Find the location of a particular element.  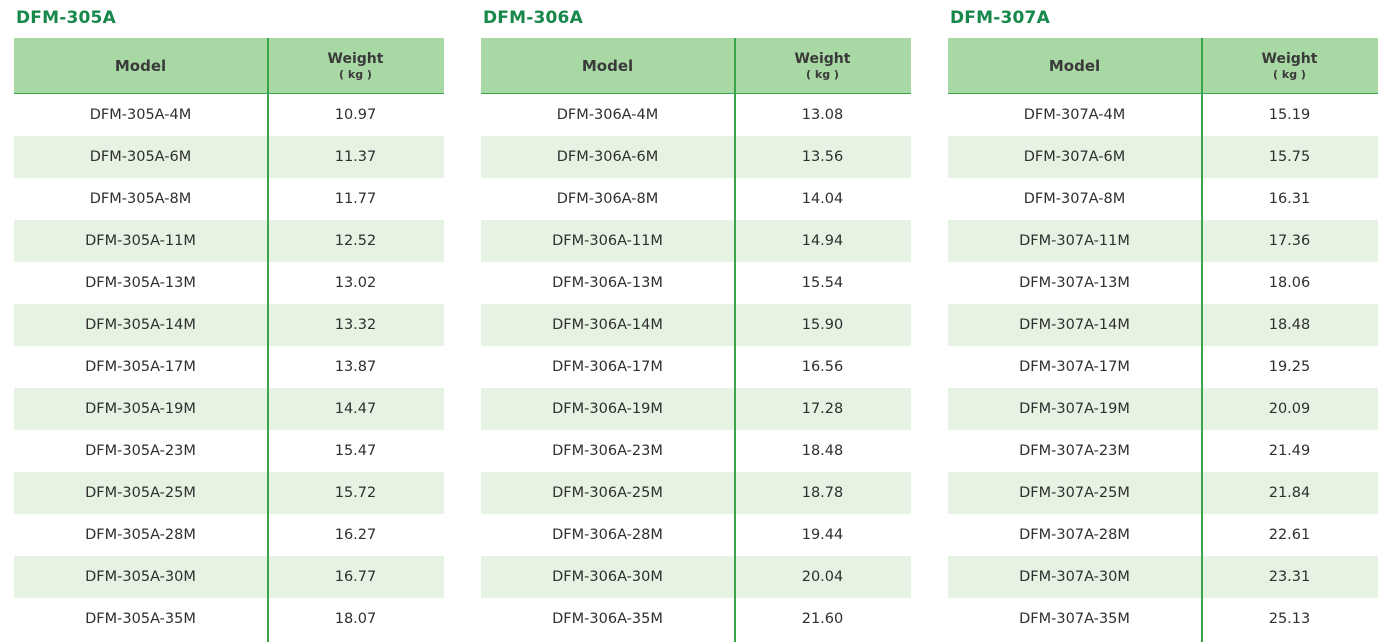

weight-cell: 19.44 is located at coordinates (822, 535).